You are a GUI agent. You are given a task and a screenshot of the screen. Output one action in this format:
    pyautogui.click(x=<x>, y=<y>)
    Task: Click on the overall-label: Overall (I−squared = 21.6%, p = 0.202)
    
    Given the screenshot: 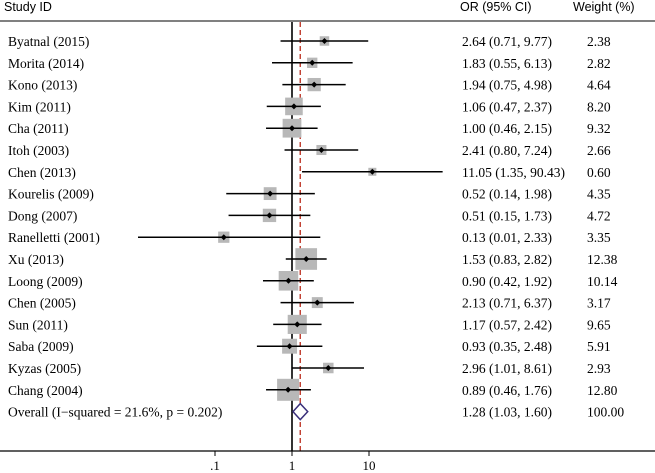 What is the action you would take?
    pyautogui.click(x=115, y=412)
    